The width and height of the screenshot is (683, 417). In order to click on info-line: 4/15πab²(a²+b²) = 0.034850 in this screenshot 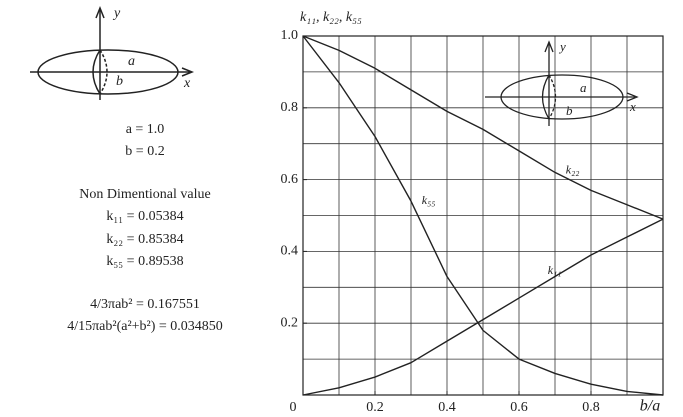, I will do `click(145, 326)`.